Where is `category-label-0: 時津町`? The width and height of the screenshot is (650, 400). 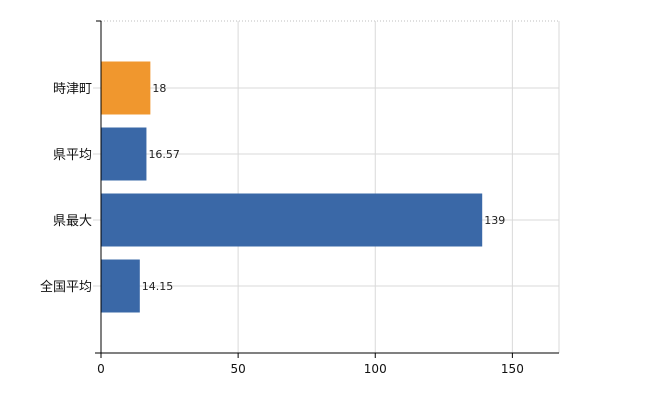 category-label-0: 時津町 is located at coordinates (72, 89).